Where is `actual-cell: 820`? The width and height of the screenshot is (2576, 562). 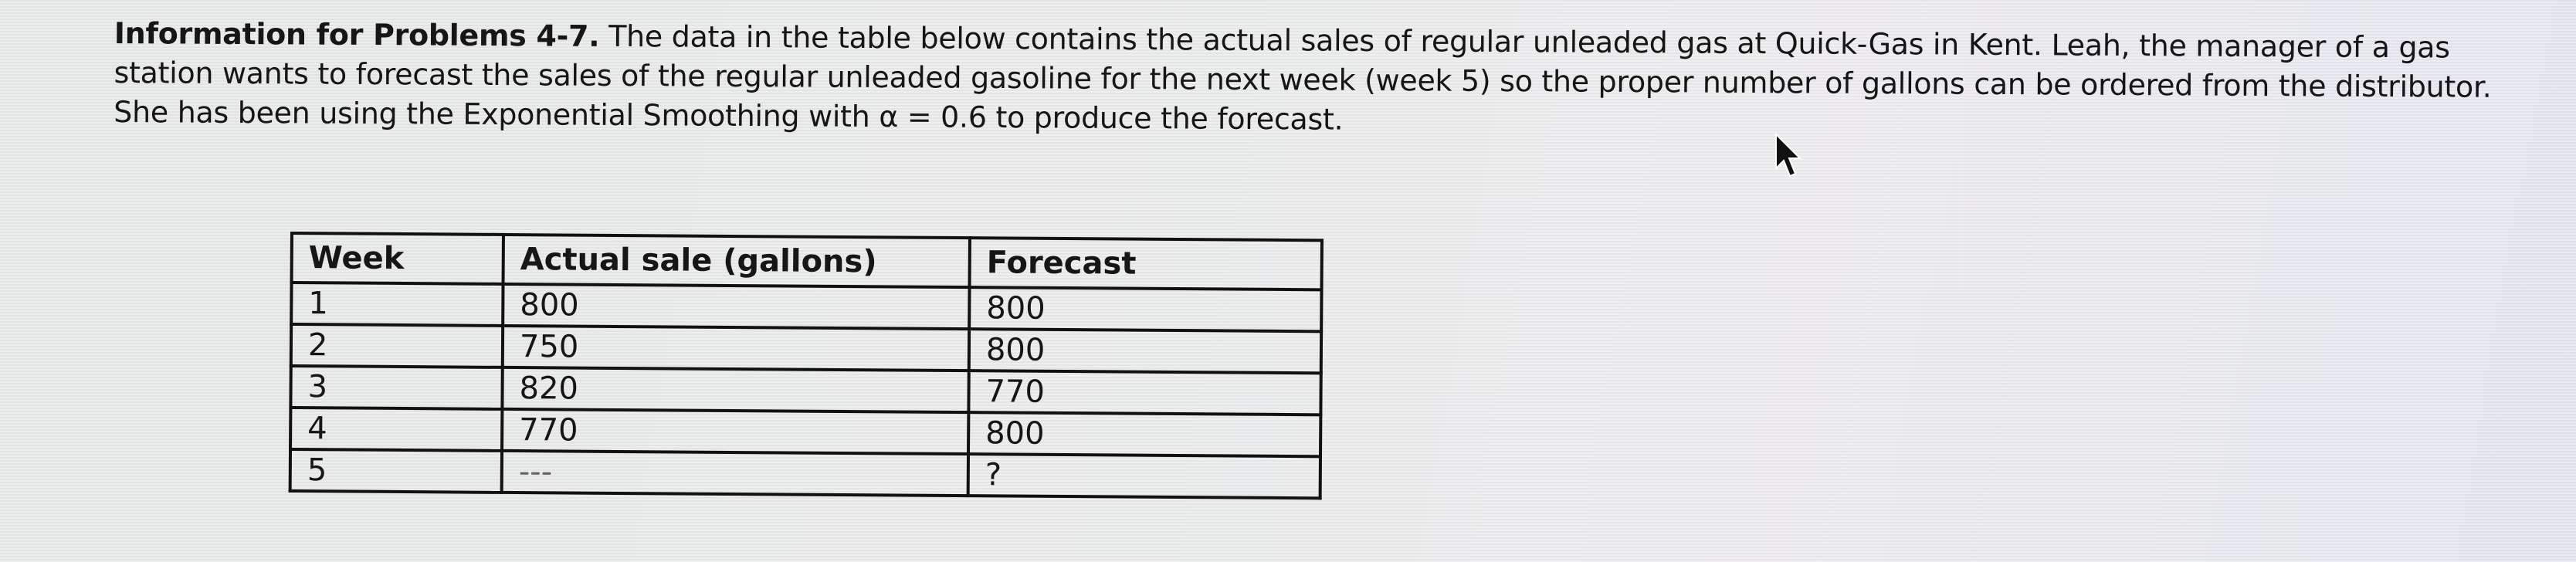 actual-cell: 820 is located at coordinates (735, 390).